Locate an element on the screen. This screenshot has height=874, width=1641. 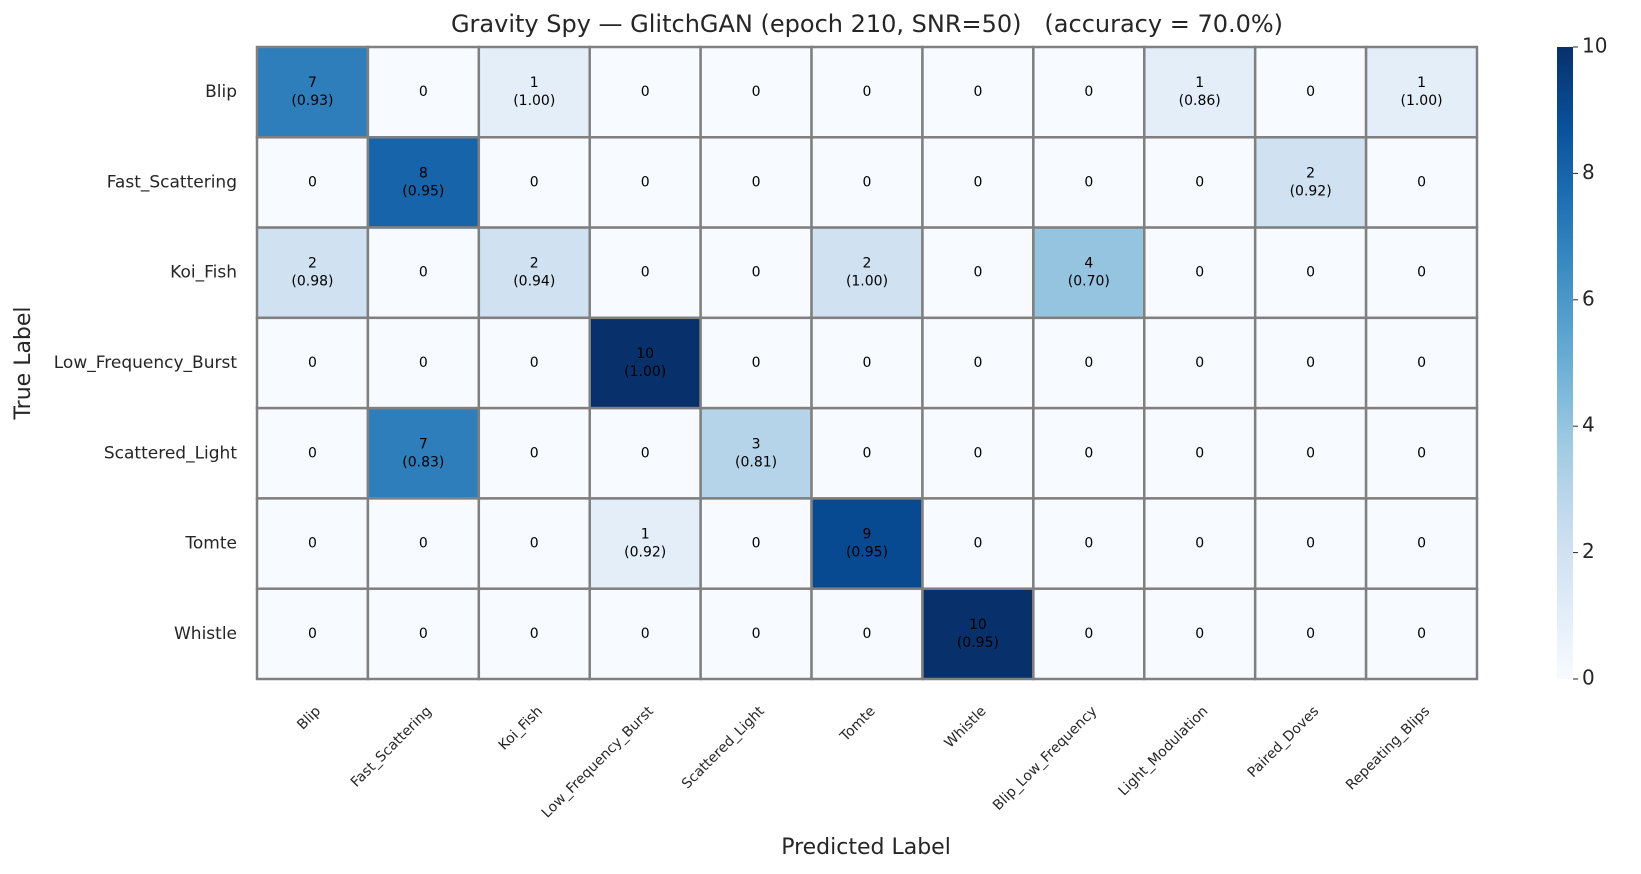
y-axis-label: True Label is located at coordinates (23, 363).